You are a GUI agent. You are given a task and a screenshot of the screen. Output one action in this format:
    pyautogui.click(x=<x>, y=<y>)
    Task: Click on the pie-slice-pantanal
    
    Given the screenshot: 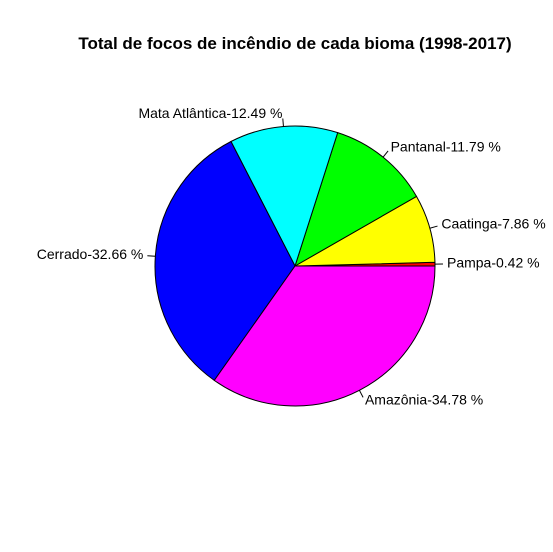 What is the action you would take?
    pyautogui.click(x=356, y=200)
    